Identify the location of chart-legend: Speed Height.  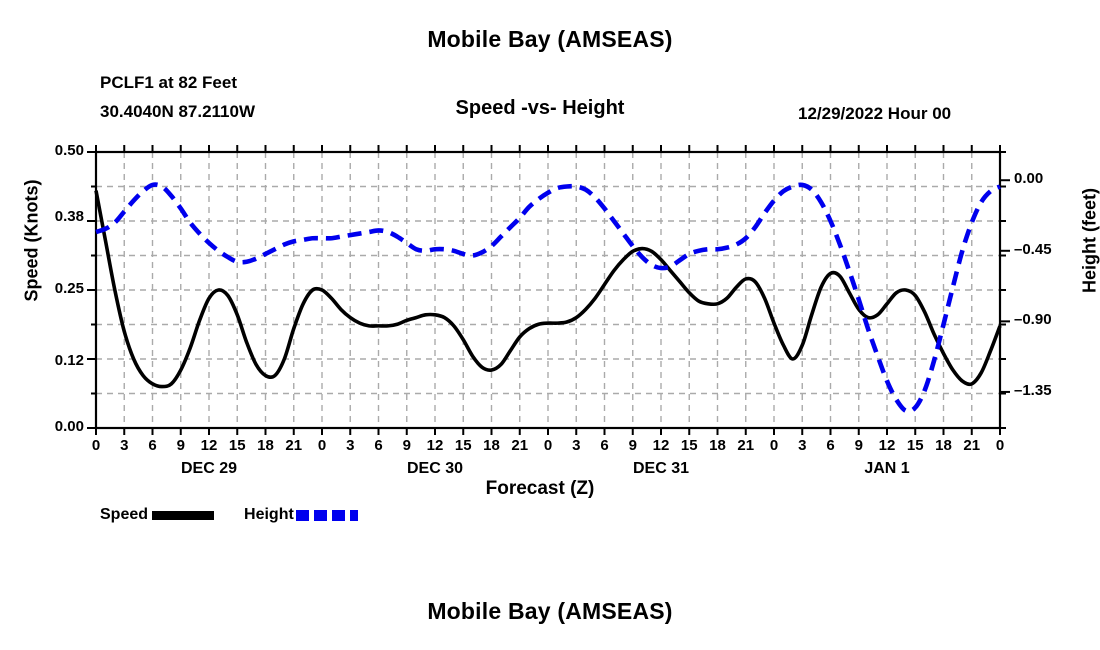
(229, 515).